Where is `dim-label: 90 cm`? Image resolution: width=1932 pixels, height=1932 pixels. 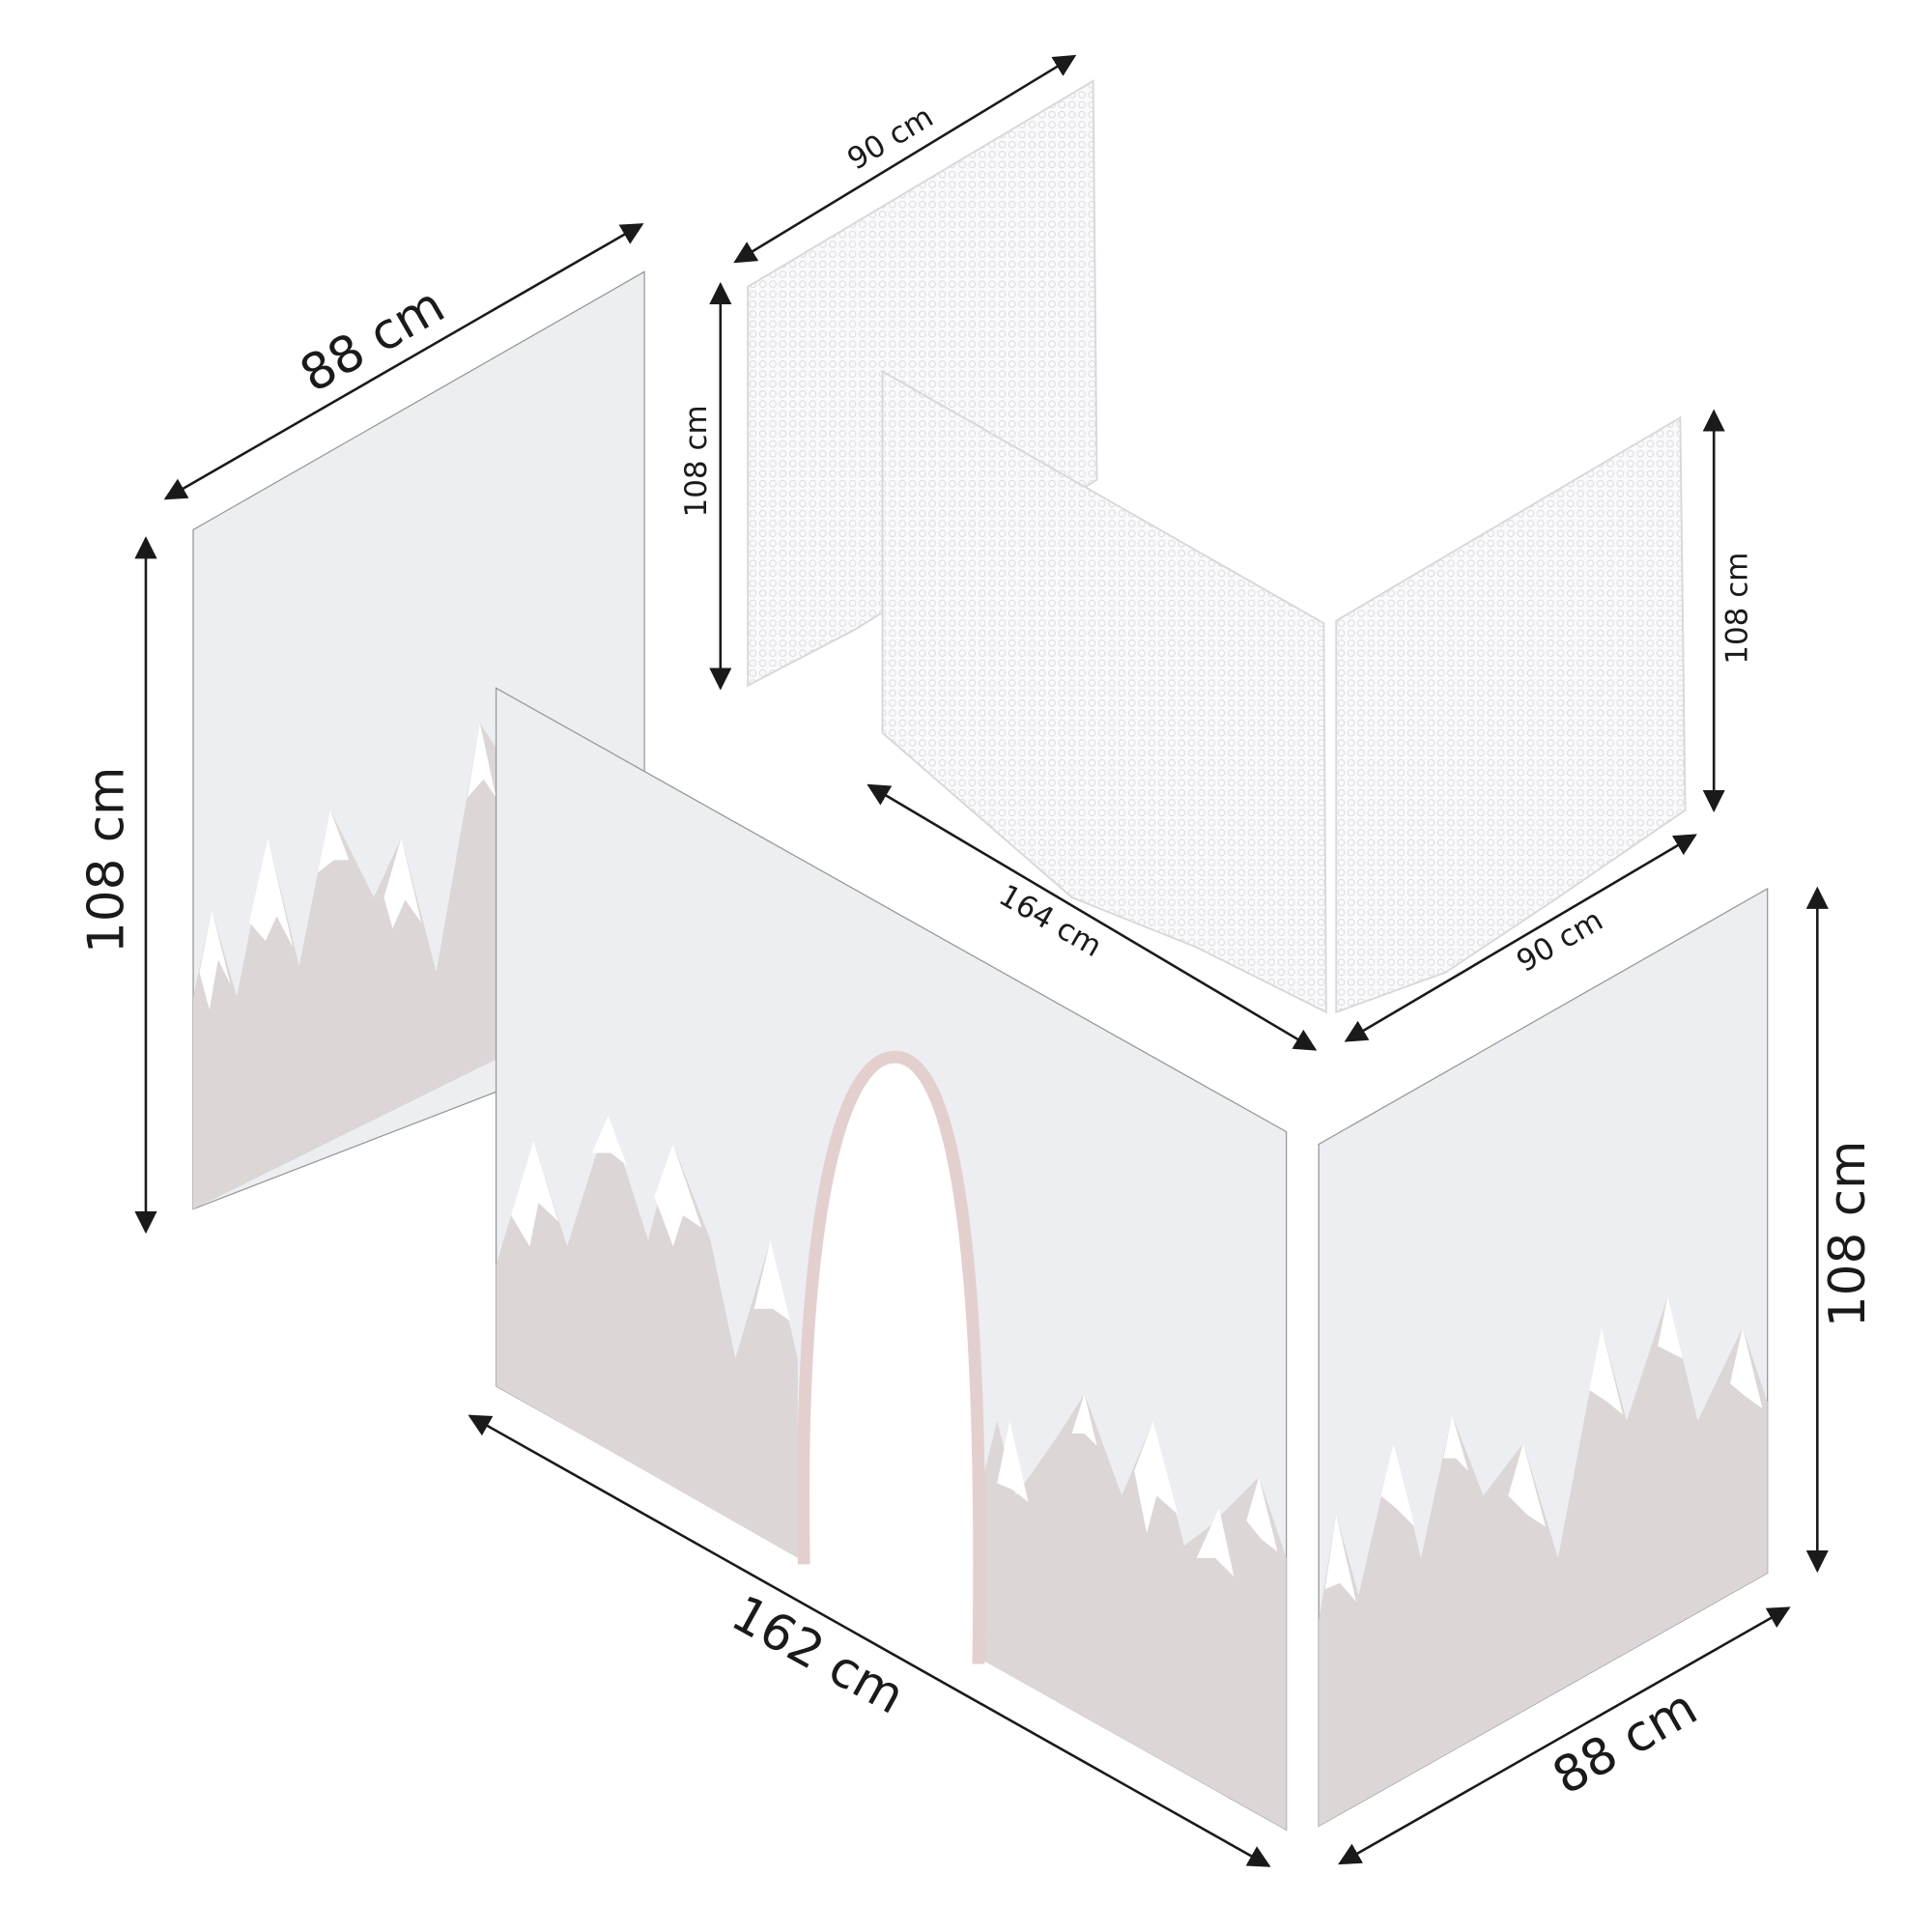
dim-label: 90 cm is located at coordinates (890, 138).